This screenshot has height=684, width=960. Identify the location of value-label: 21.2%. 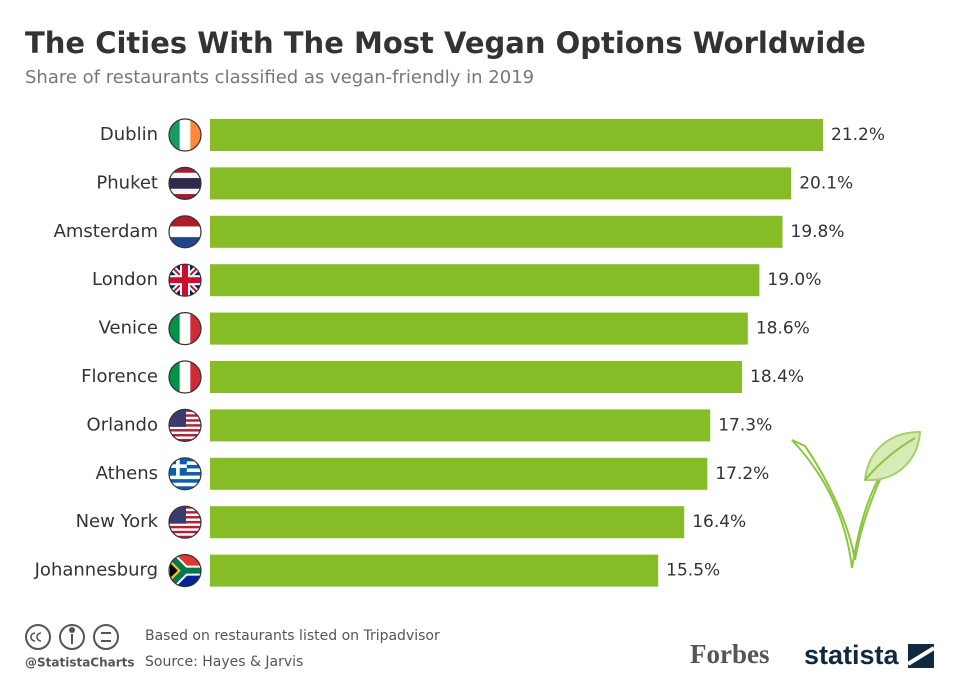
(858, 135).